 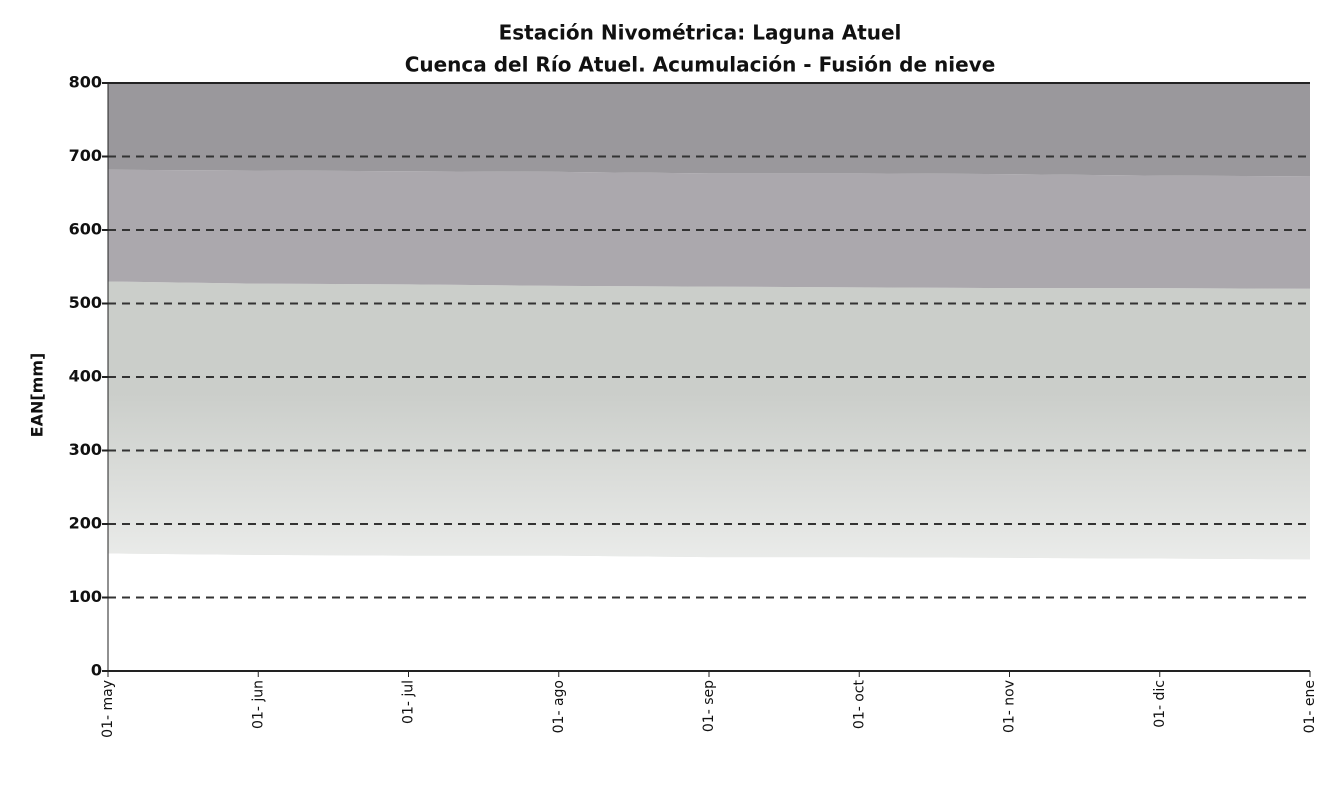 What do you see at coordinates (559, 706) in the screenshot?
I see `x-tick-label: 01- ago` at bounding box center [559, 706].